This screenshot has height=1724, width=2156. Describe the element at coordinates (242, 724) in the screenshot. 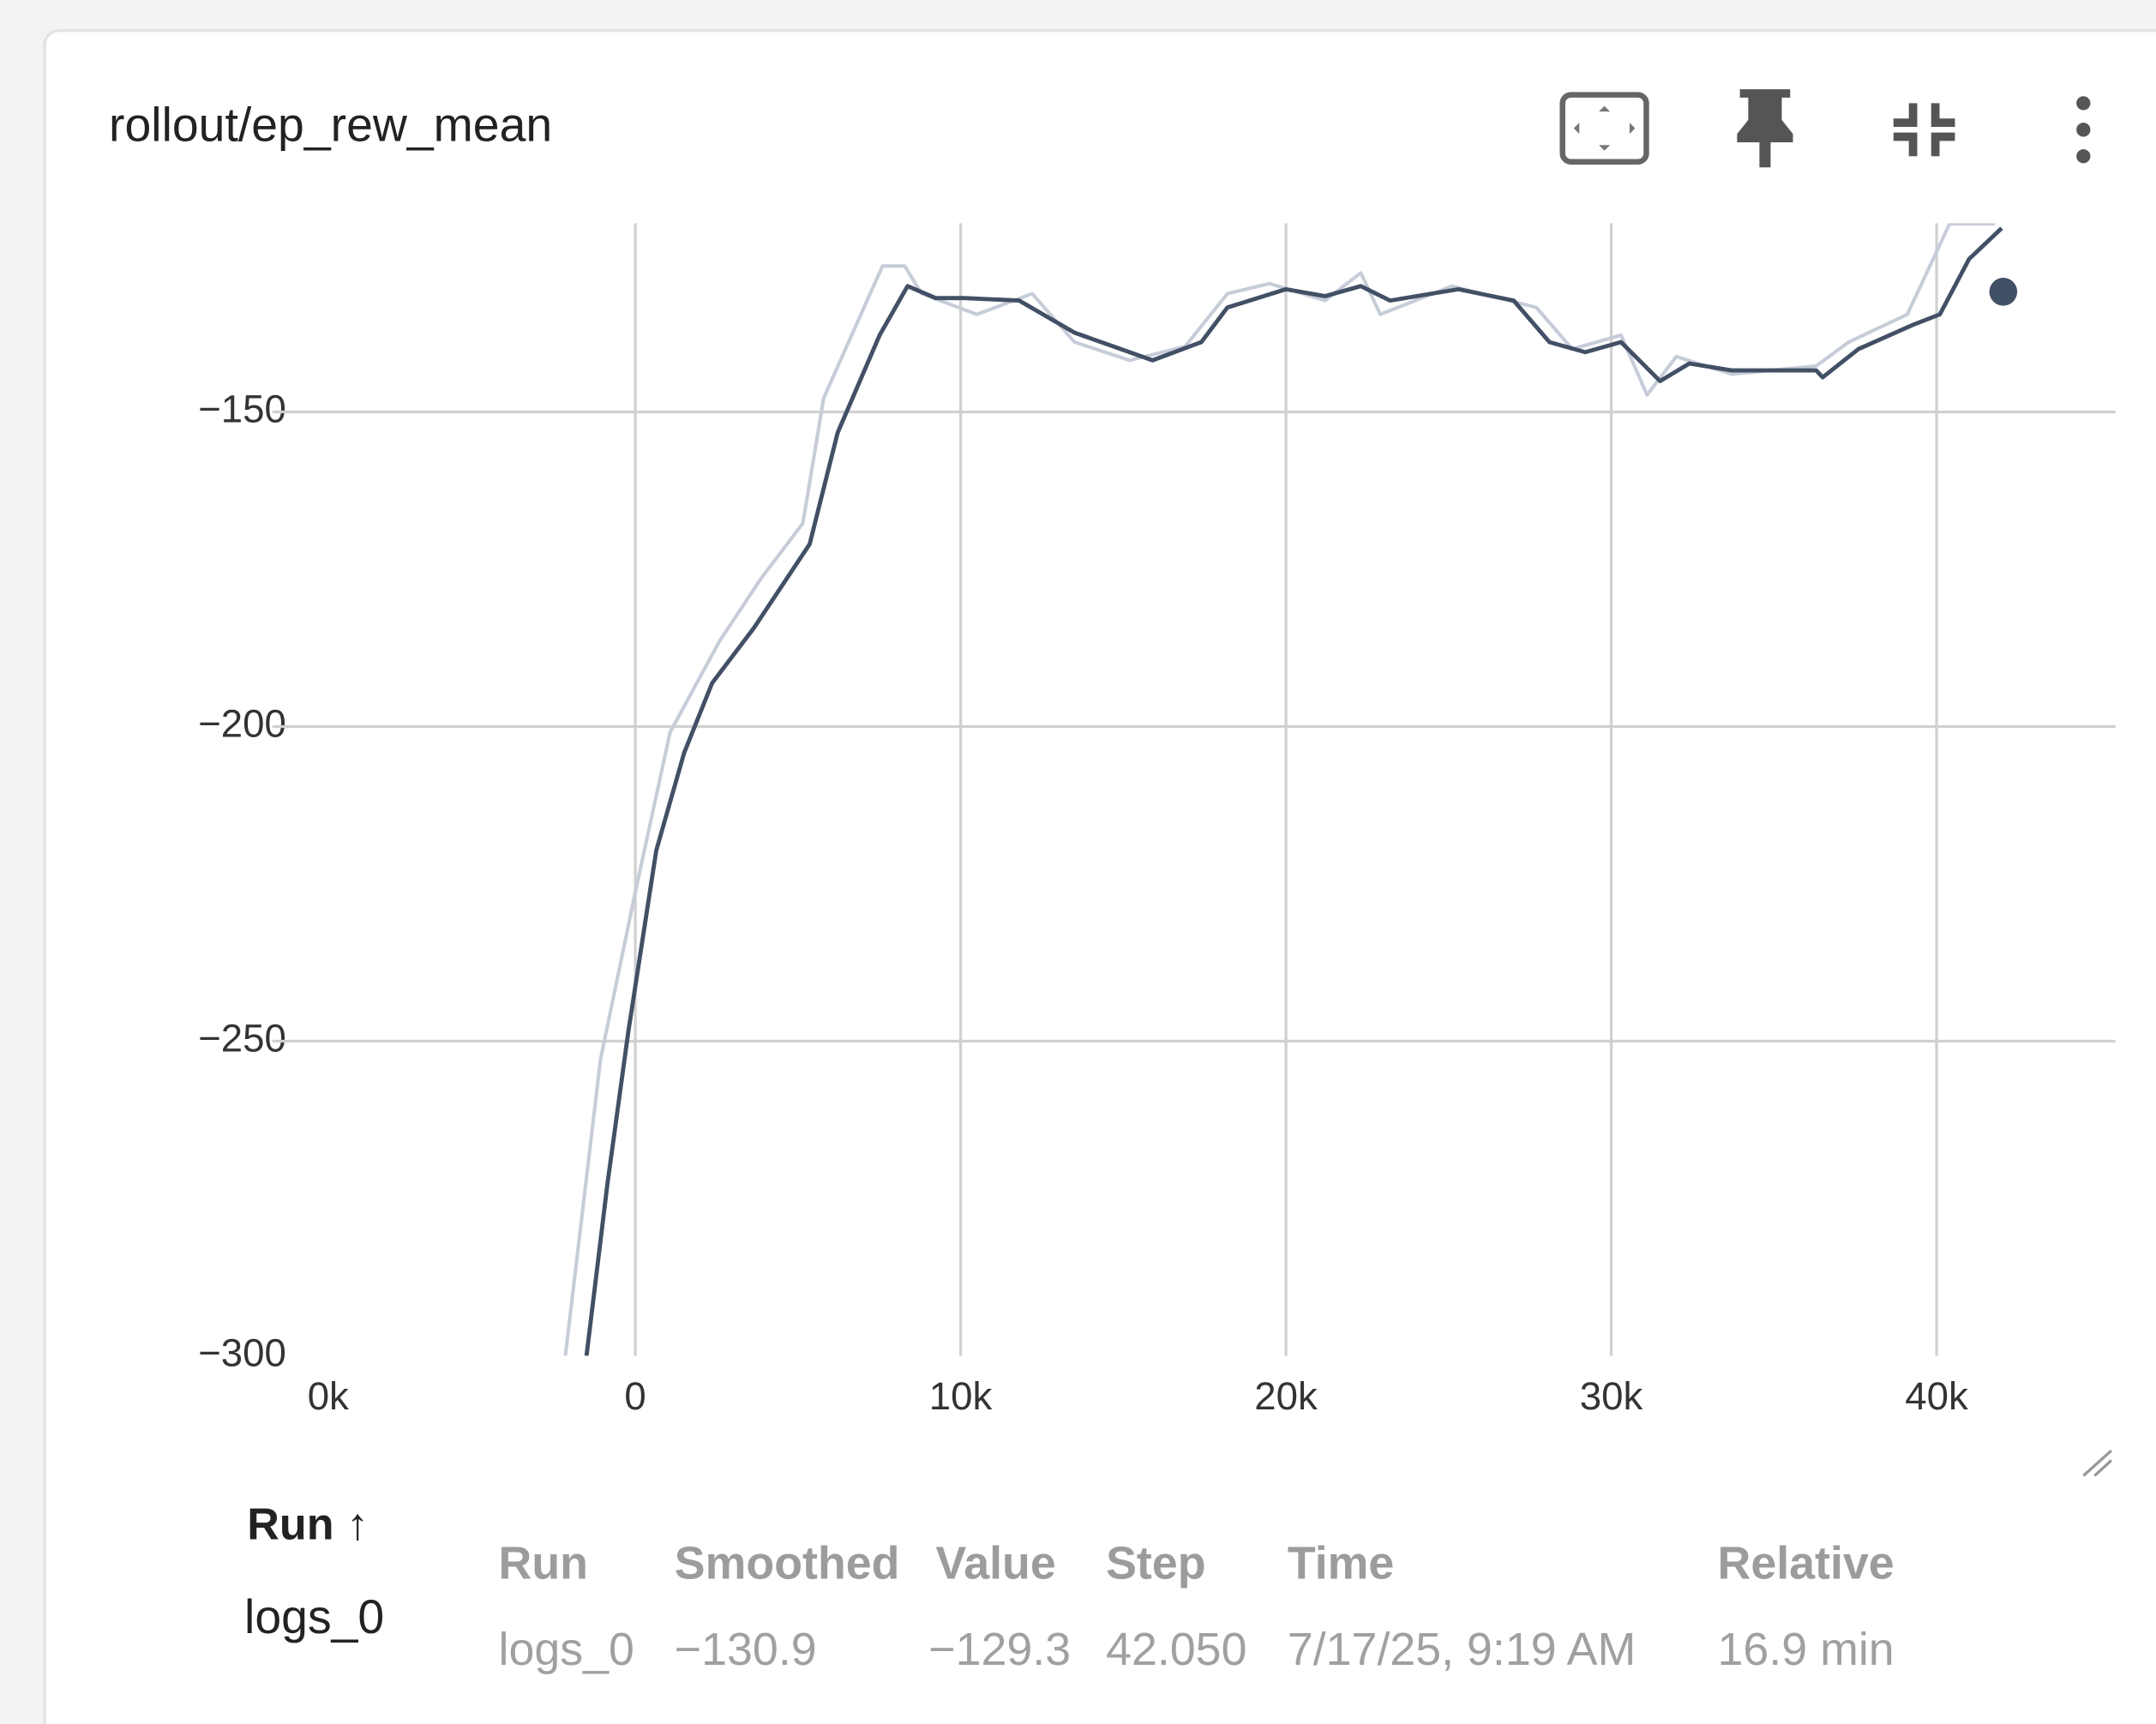

I see `y-tick-label: −200` at that location.